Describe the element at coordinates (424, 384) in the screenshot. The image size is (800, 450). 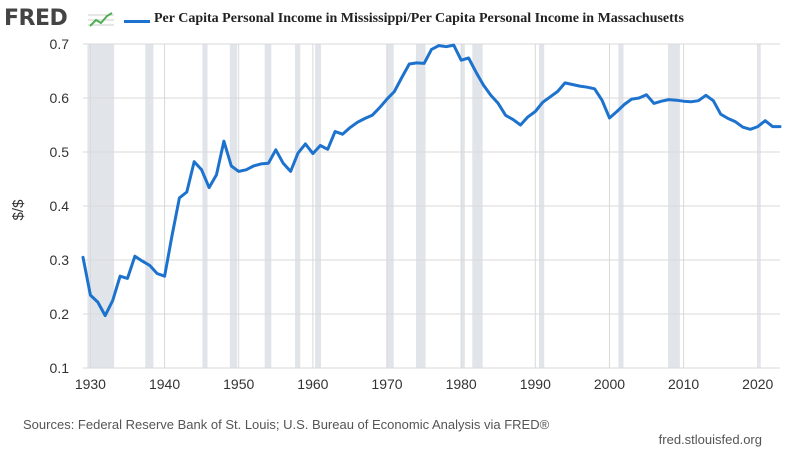
I see `x-axis-ticks: 1930 1940 1950 1960 1970 1980 1990 2000 2010 2020` at that location.